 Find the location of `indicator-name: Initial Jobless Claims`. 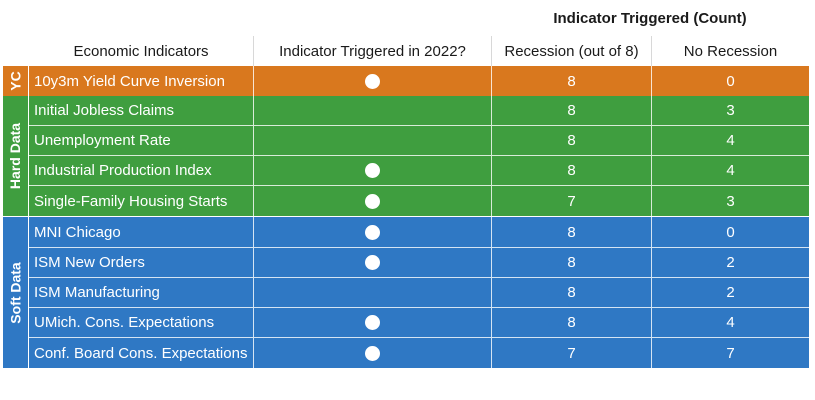

indicator-name: Initial Jobless Claims is located at coordinates (104, 110).